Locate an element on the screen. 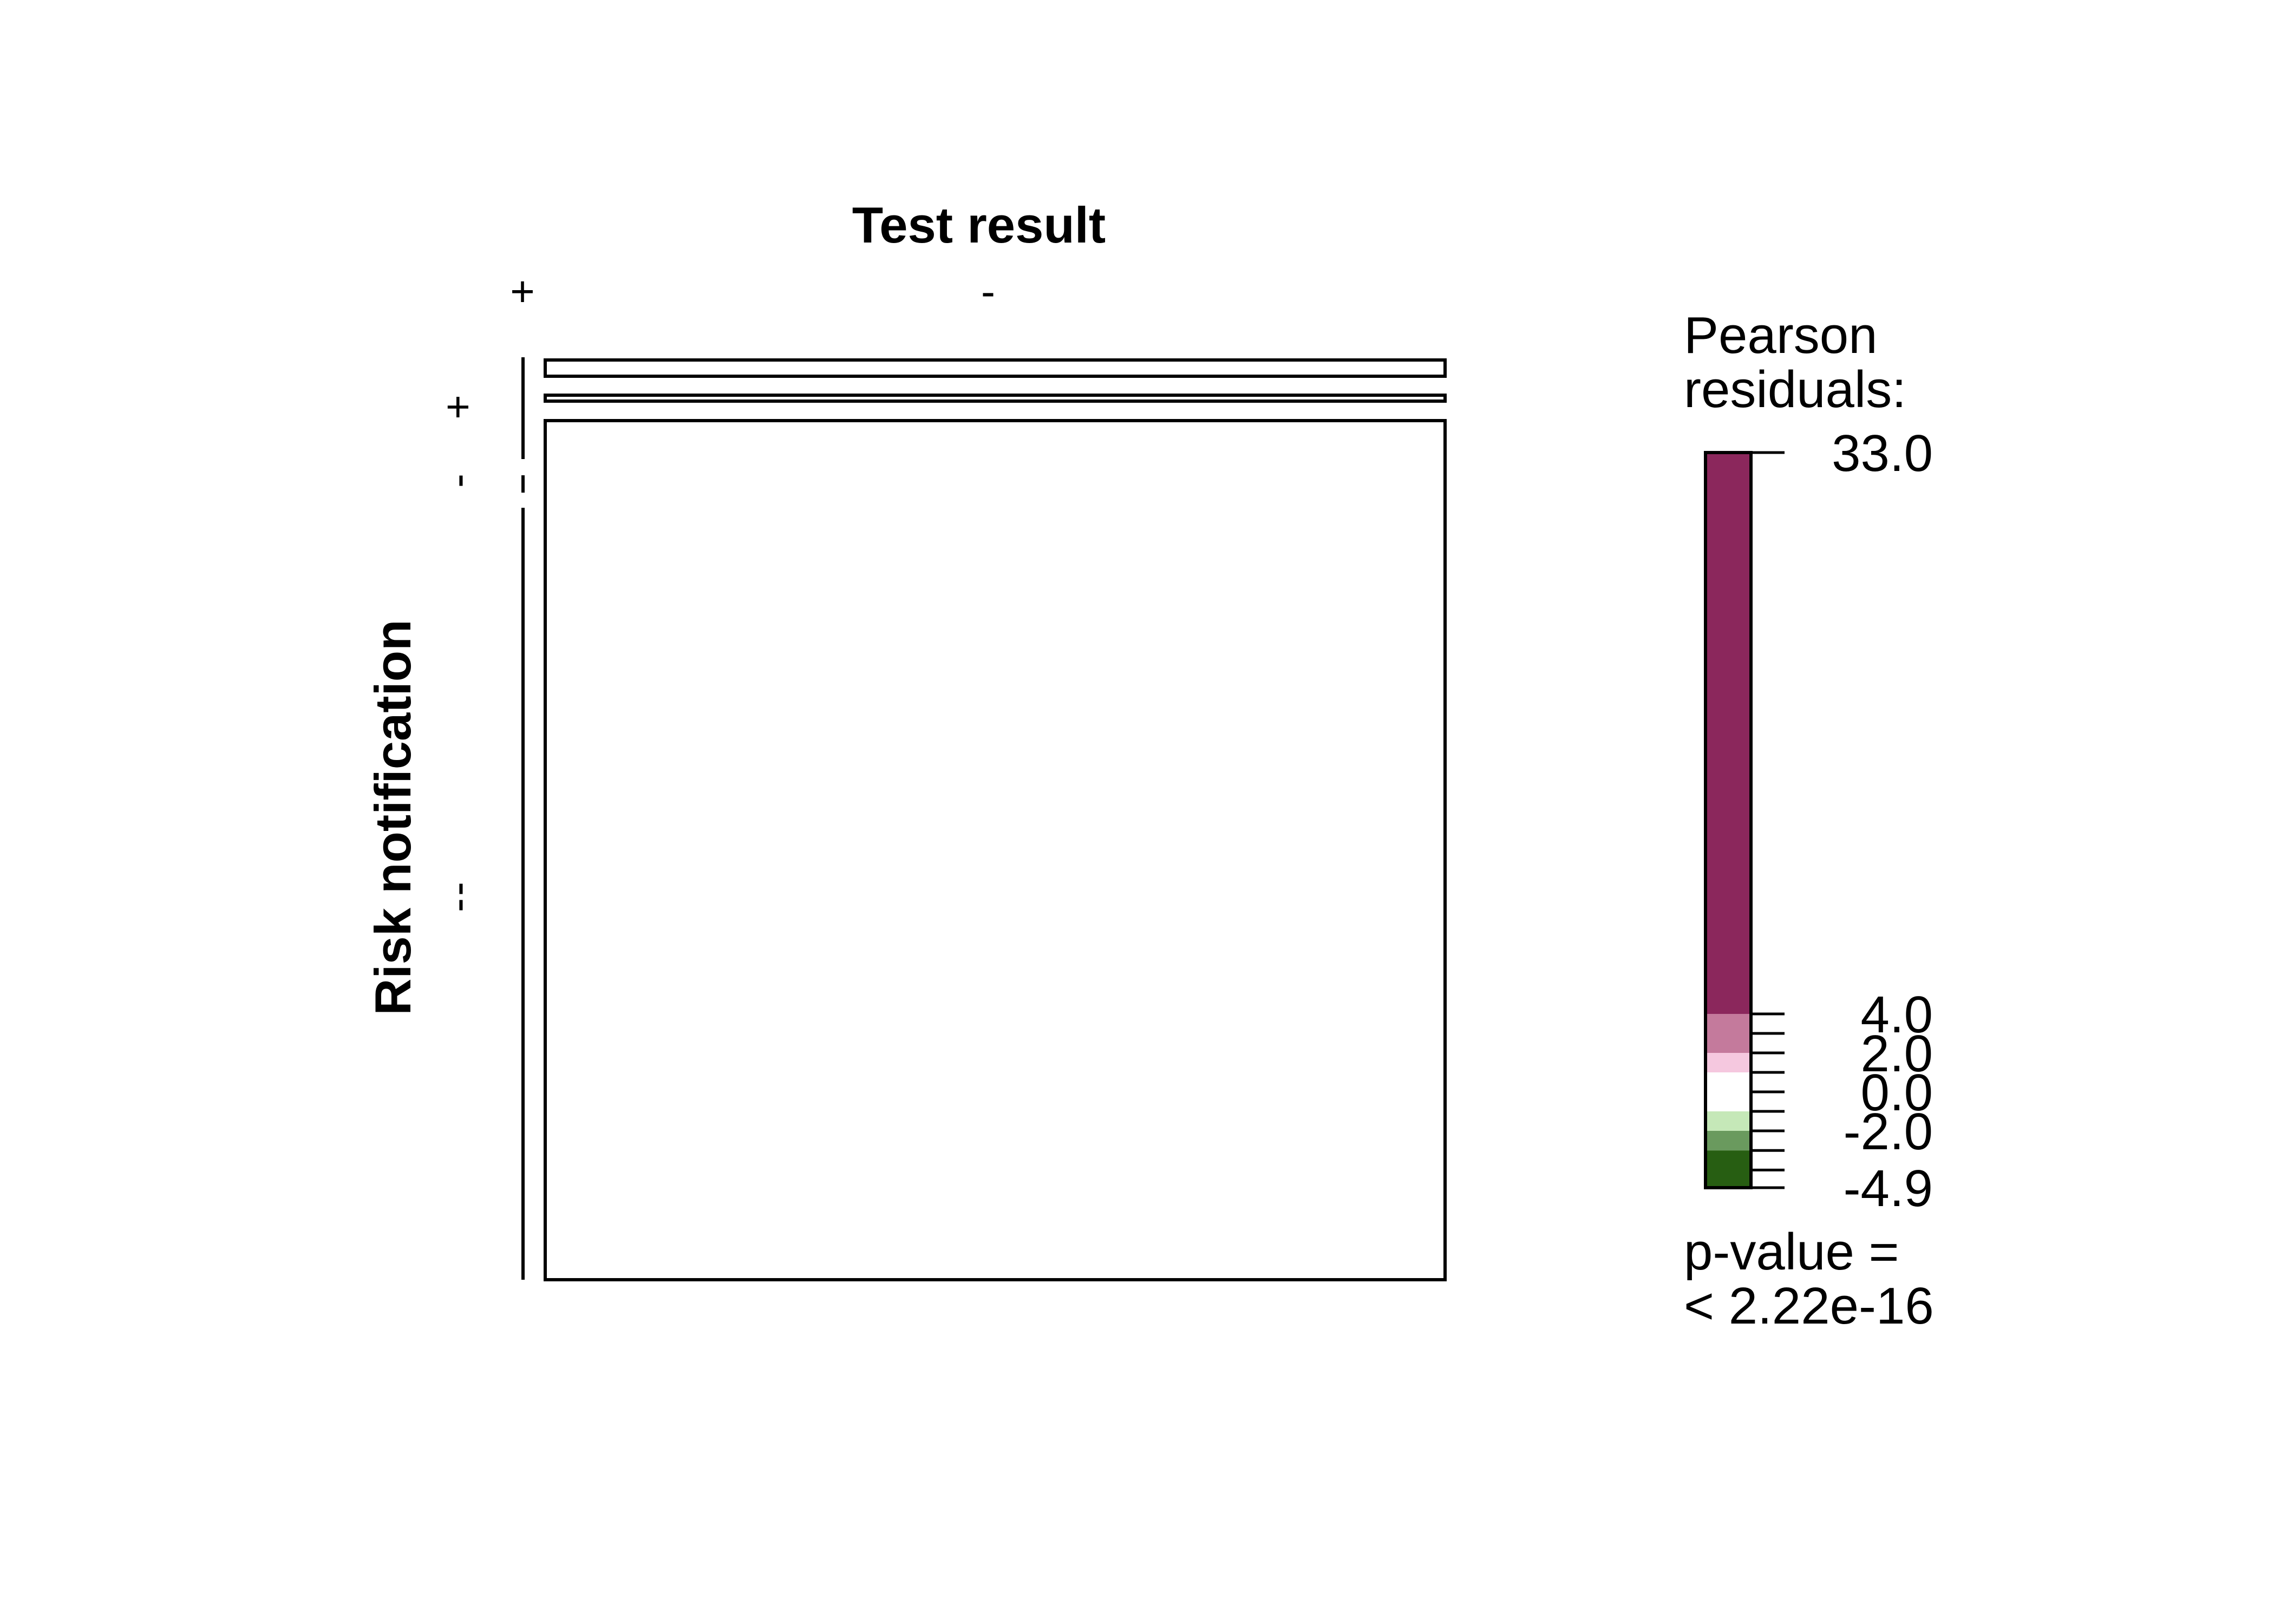 This screenshot has height=1624, width=2274. p-value-line2: < 2.22e-16 is located at coordinates (1809, 1306).